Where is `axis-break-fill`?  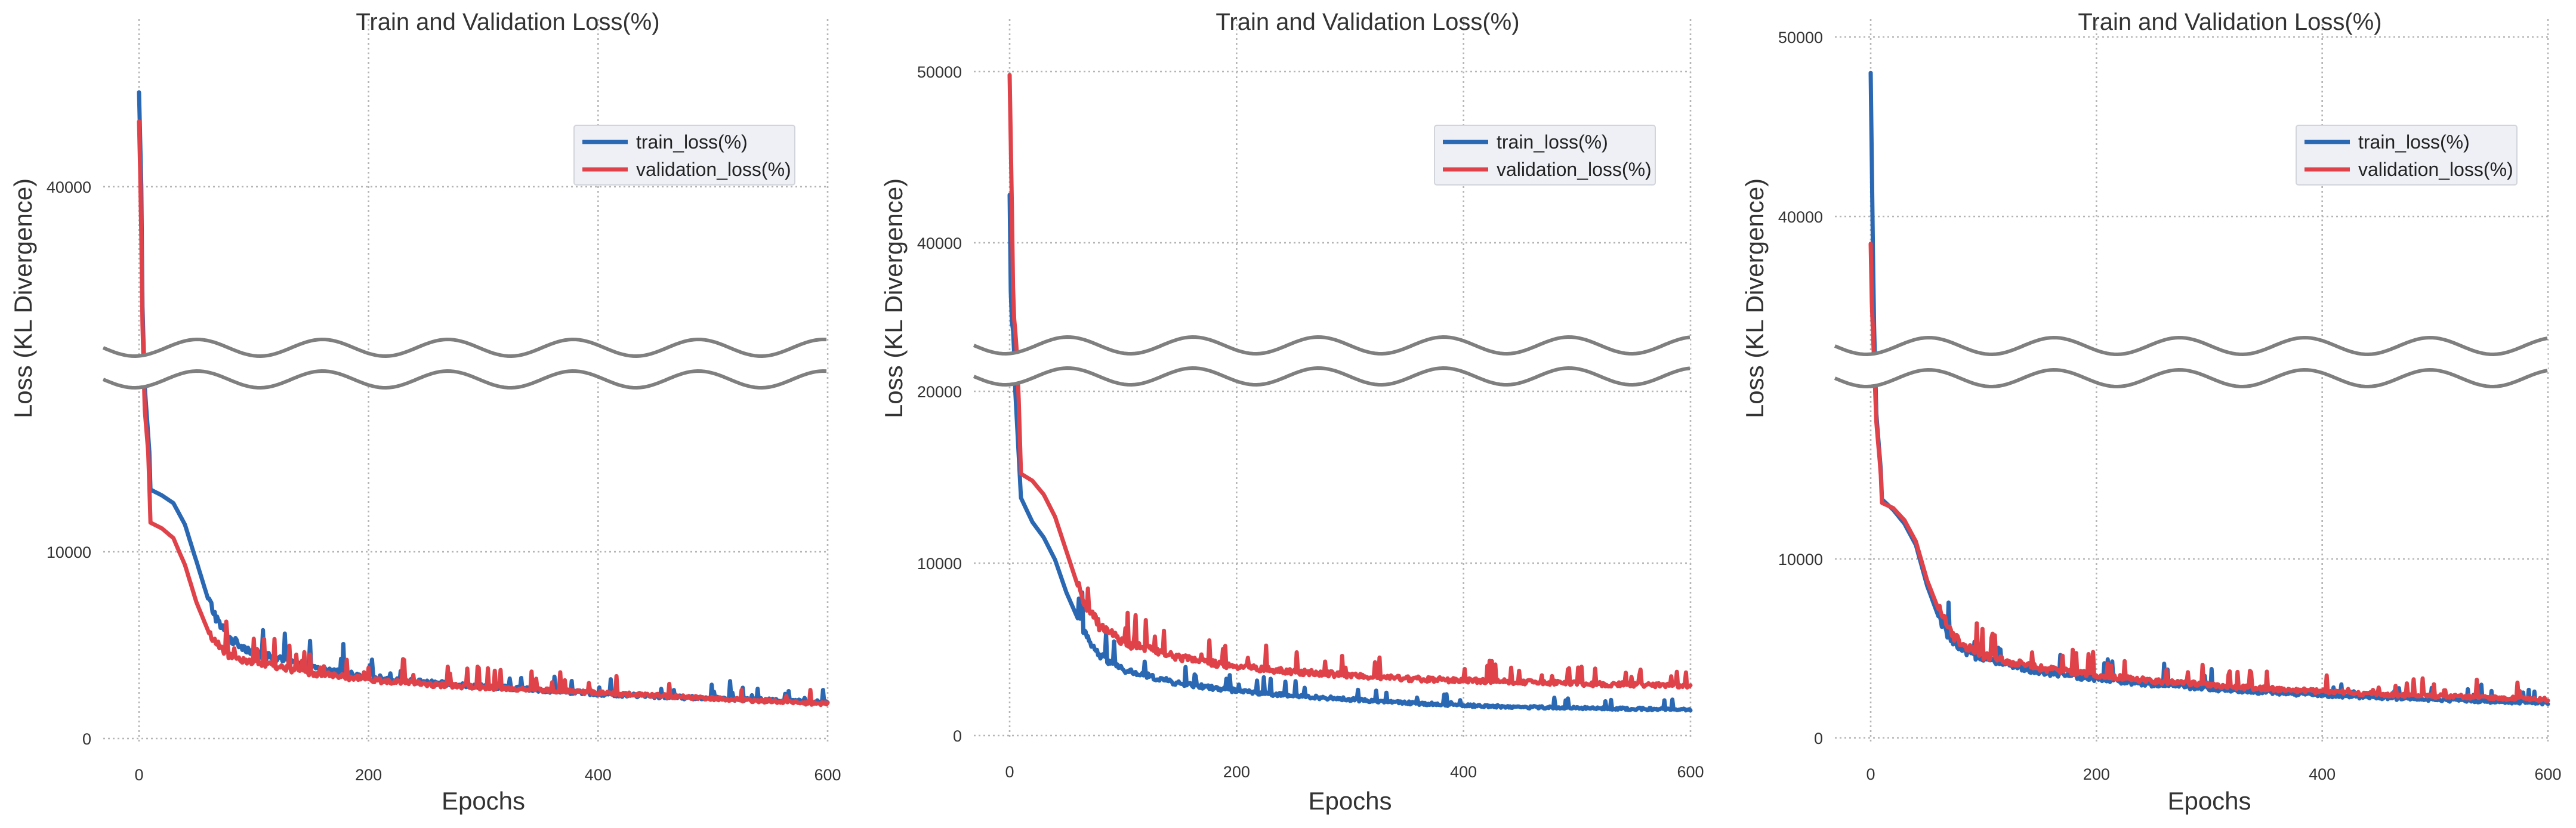 axis-break-fill is located at coordinates (2191, 362).